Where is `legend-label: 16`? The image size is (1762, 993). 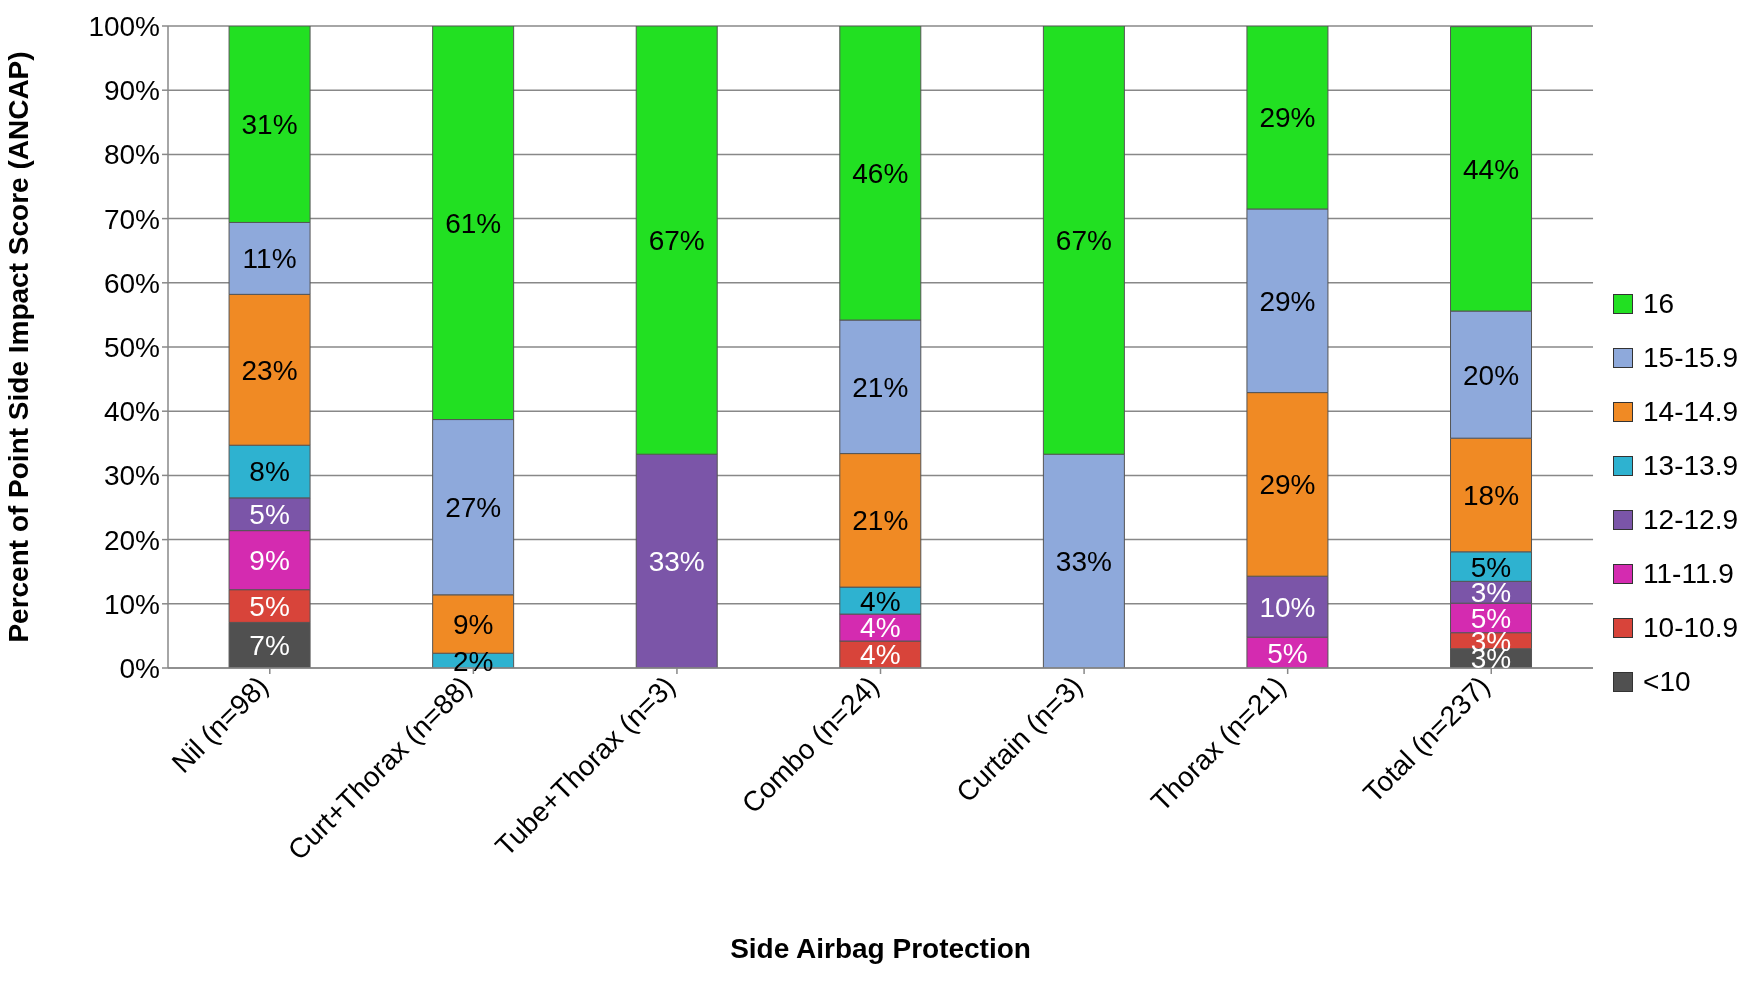
legend-label: 16 is located at coordinates (1659, 304).